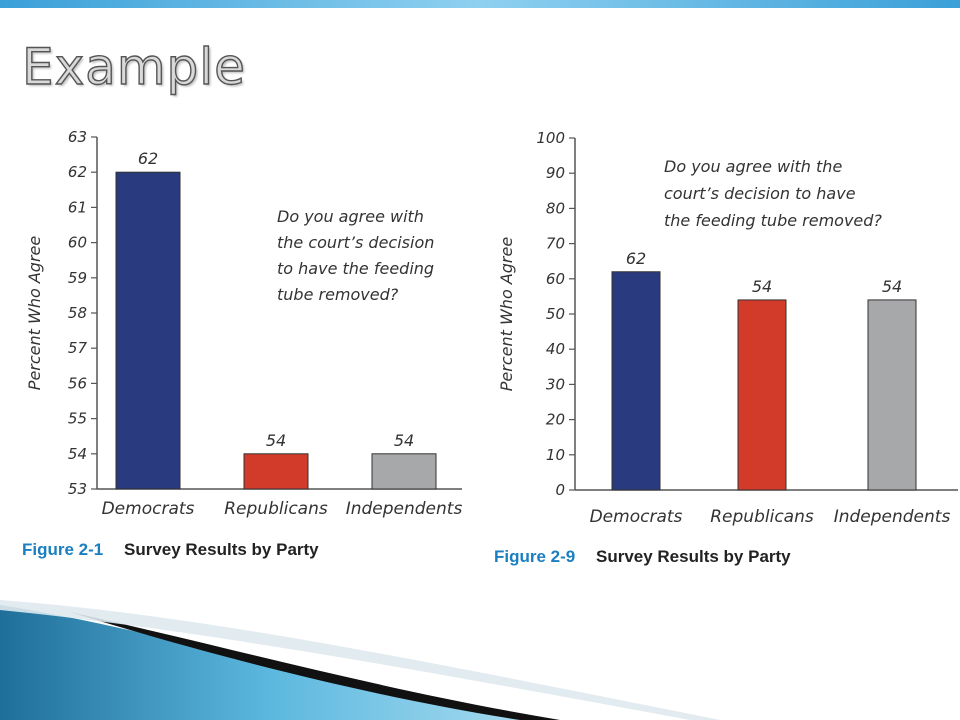 This screenshot has height=720, width=960. Describe the element at coordinates (555, 314) in the screenshot. I see `y-tick-label: 50` at that location.